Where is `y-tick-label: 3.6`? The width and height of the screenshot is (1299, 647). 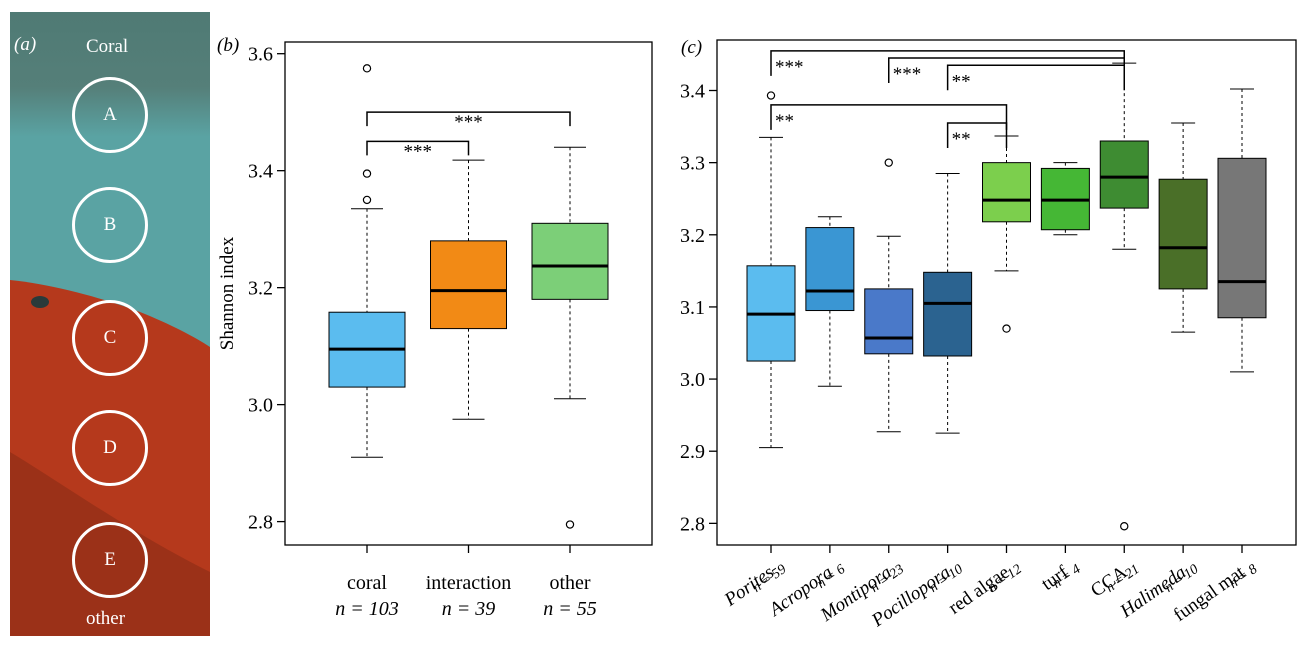
y-tick-label: 3.6 is located at coordinates (260, 55).